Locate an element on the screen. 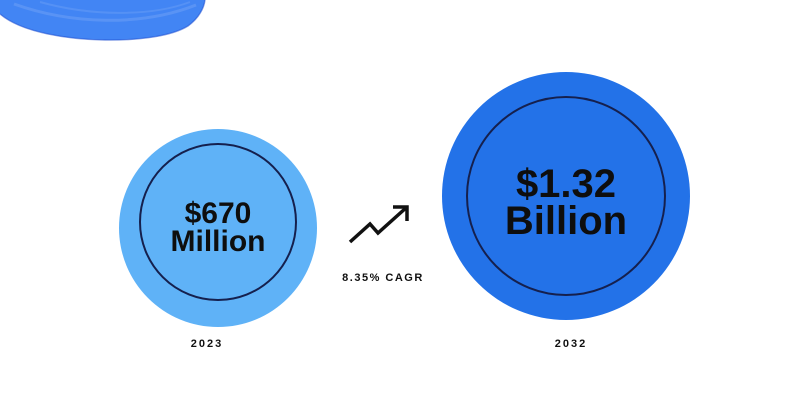 Image resolution: width=800 pixels, height=400 pixels. bubble-2023-value-line2: Million is located at coordinates (218, 241).